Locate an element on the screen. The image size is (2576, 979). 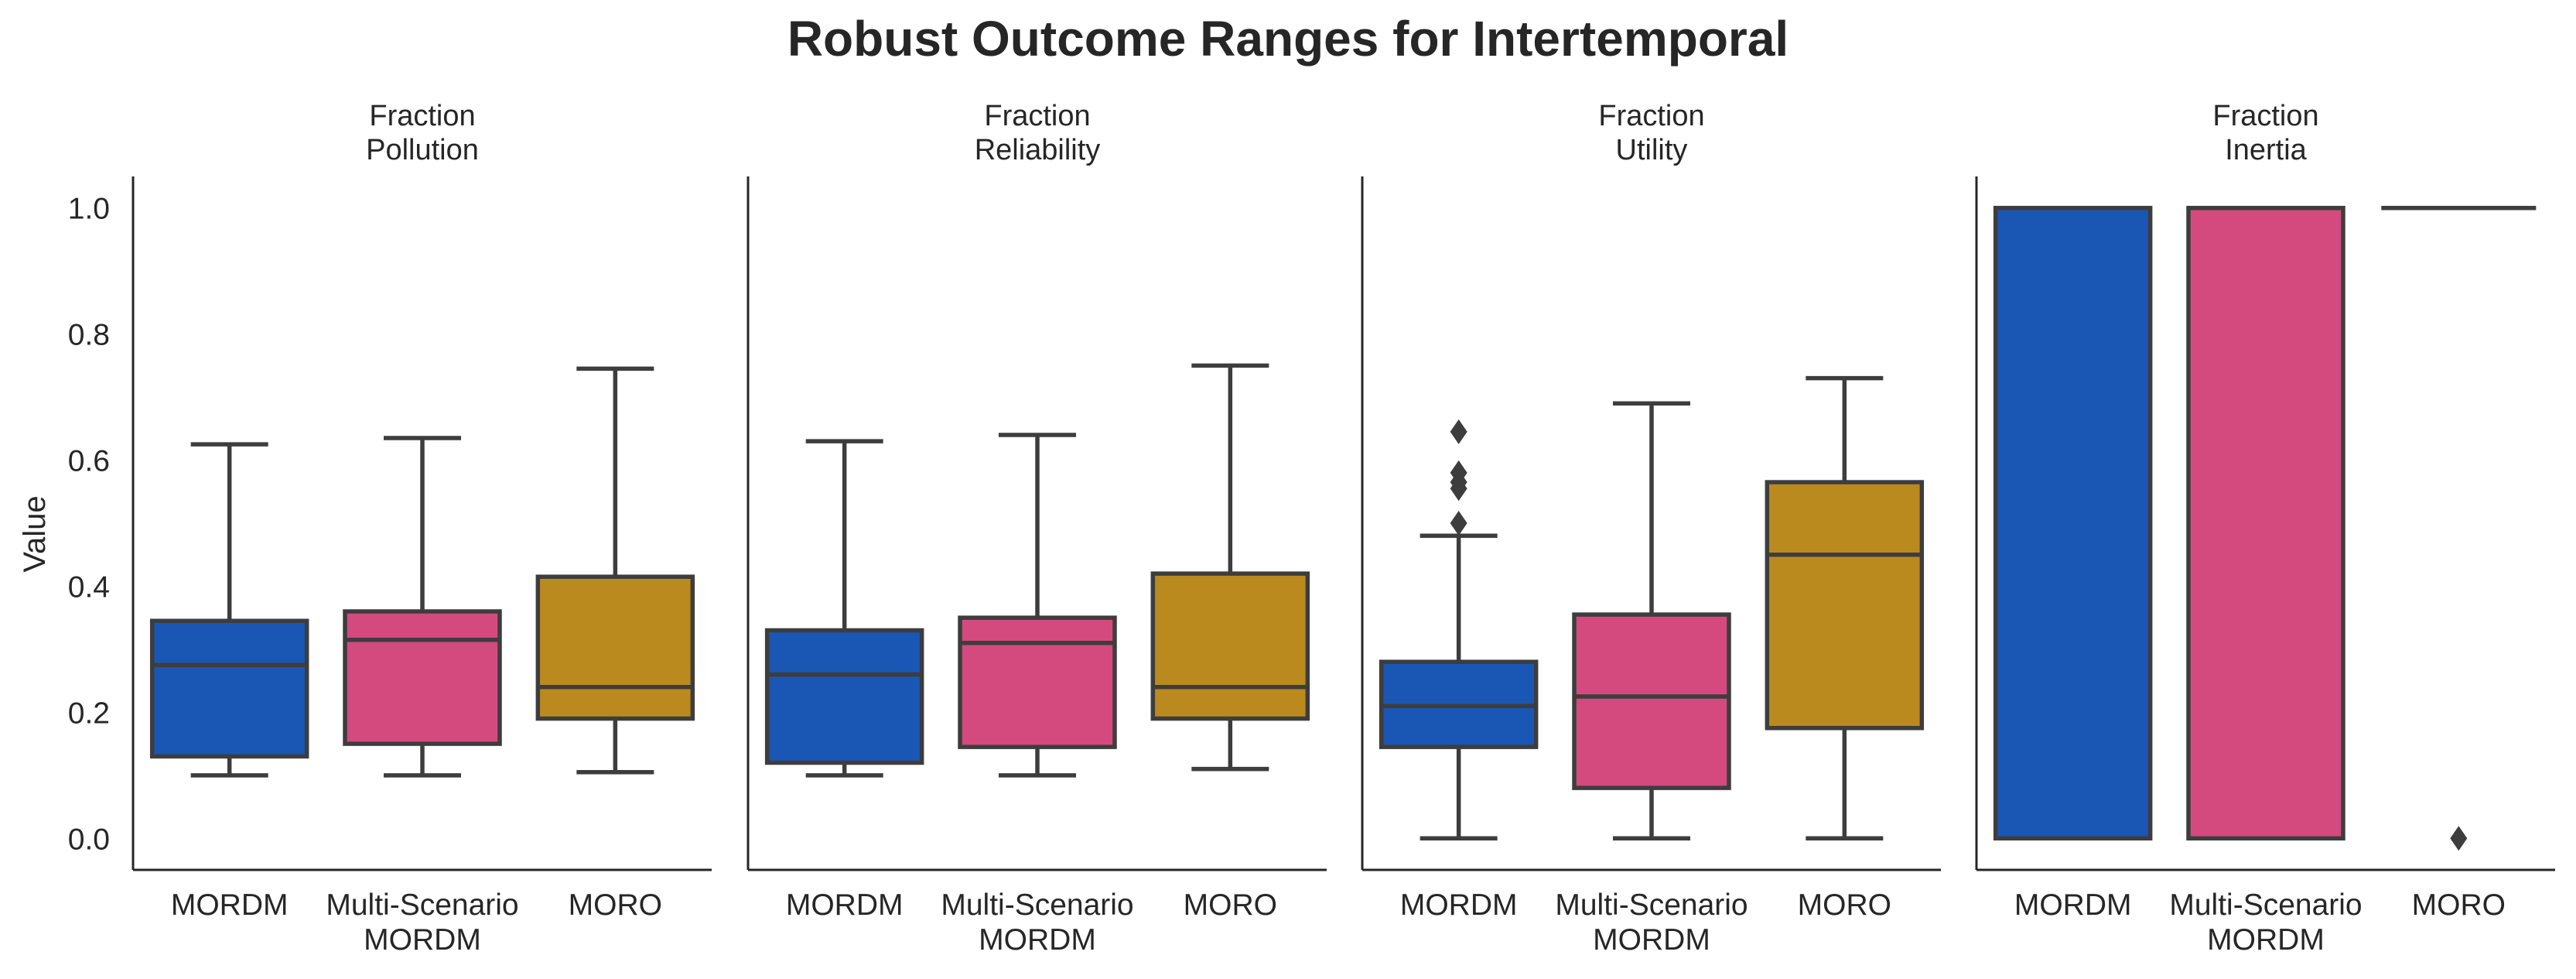
y-tick-label: 0.4 is located at coordinates (89, 587).